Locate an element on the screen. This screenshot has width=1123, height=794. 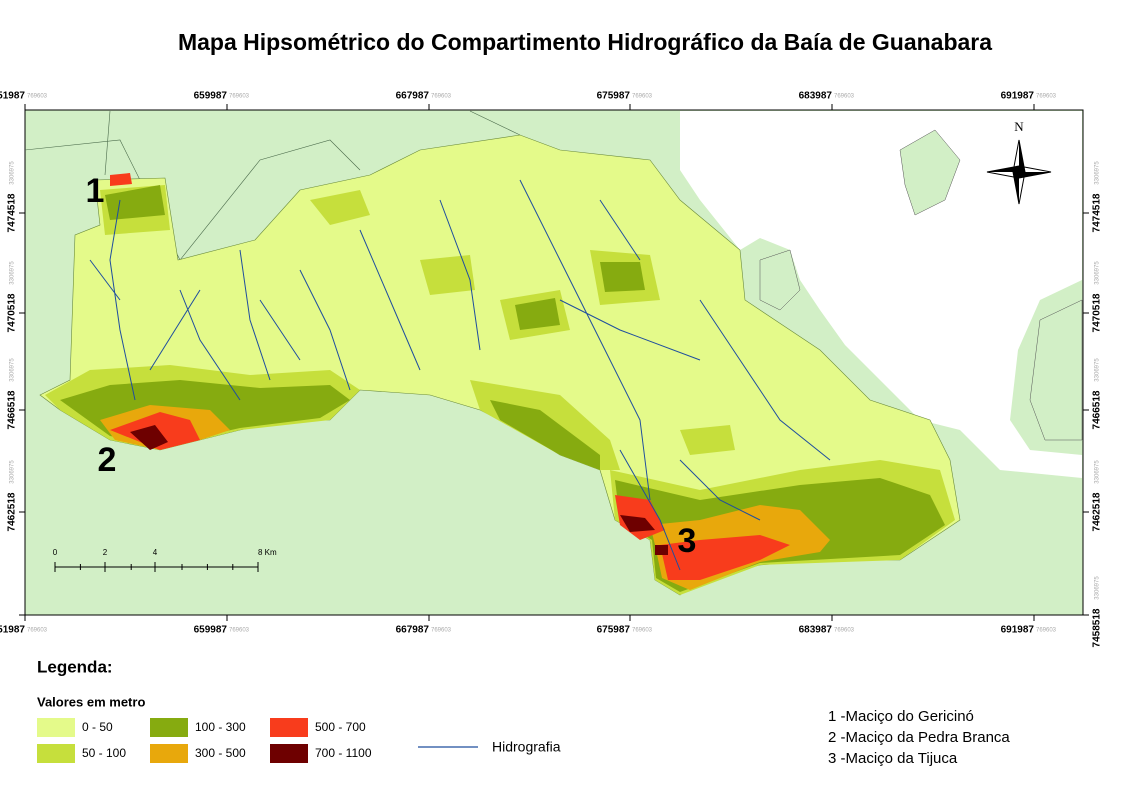
legend-label: 0 - 50 is located at coordinates (97, 727).